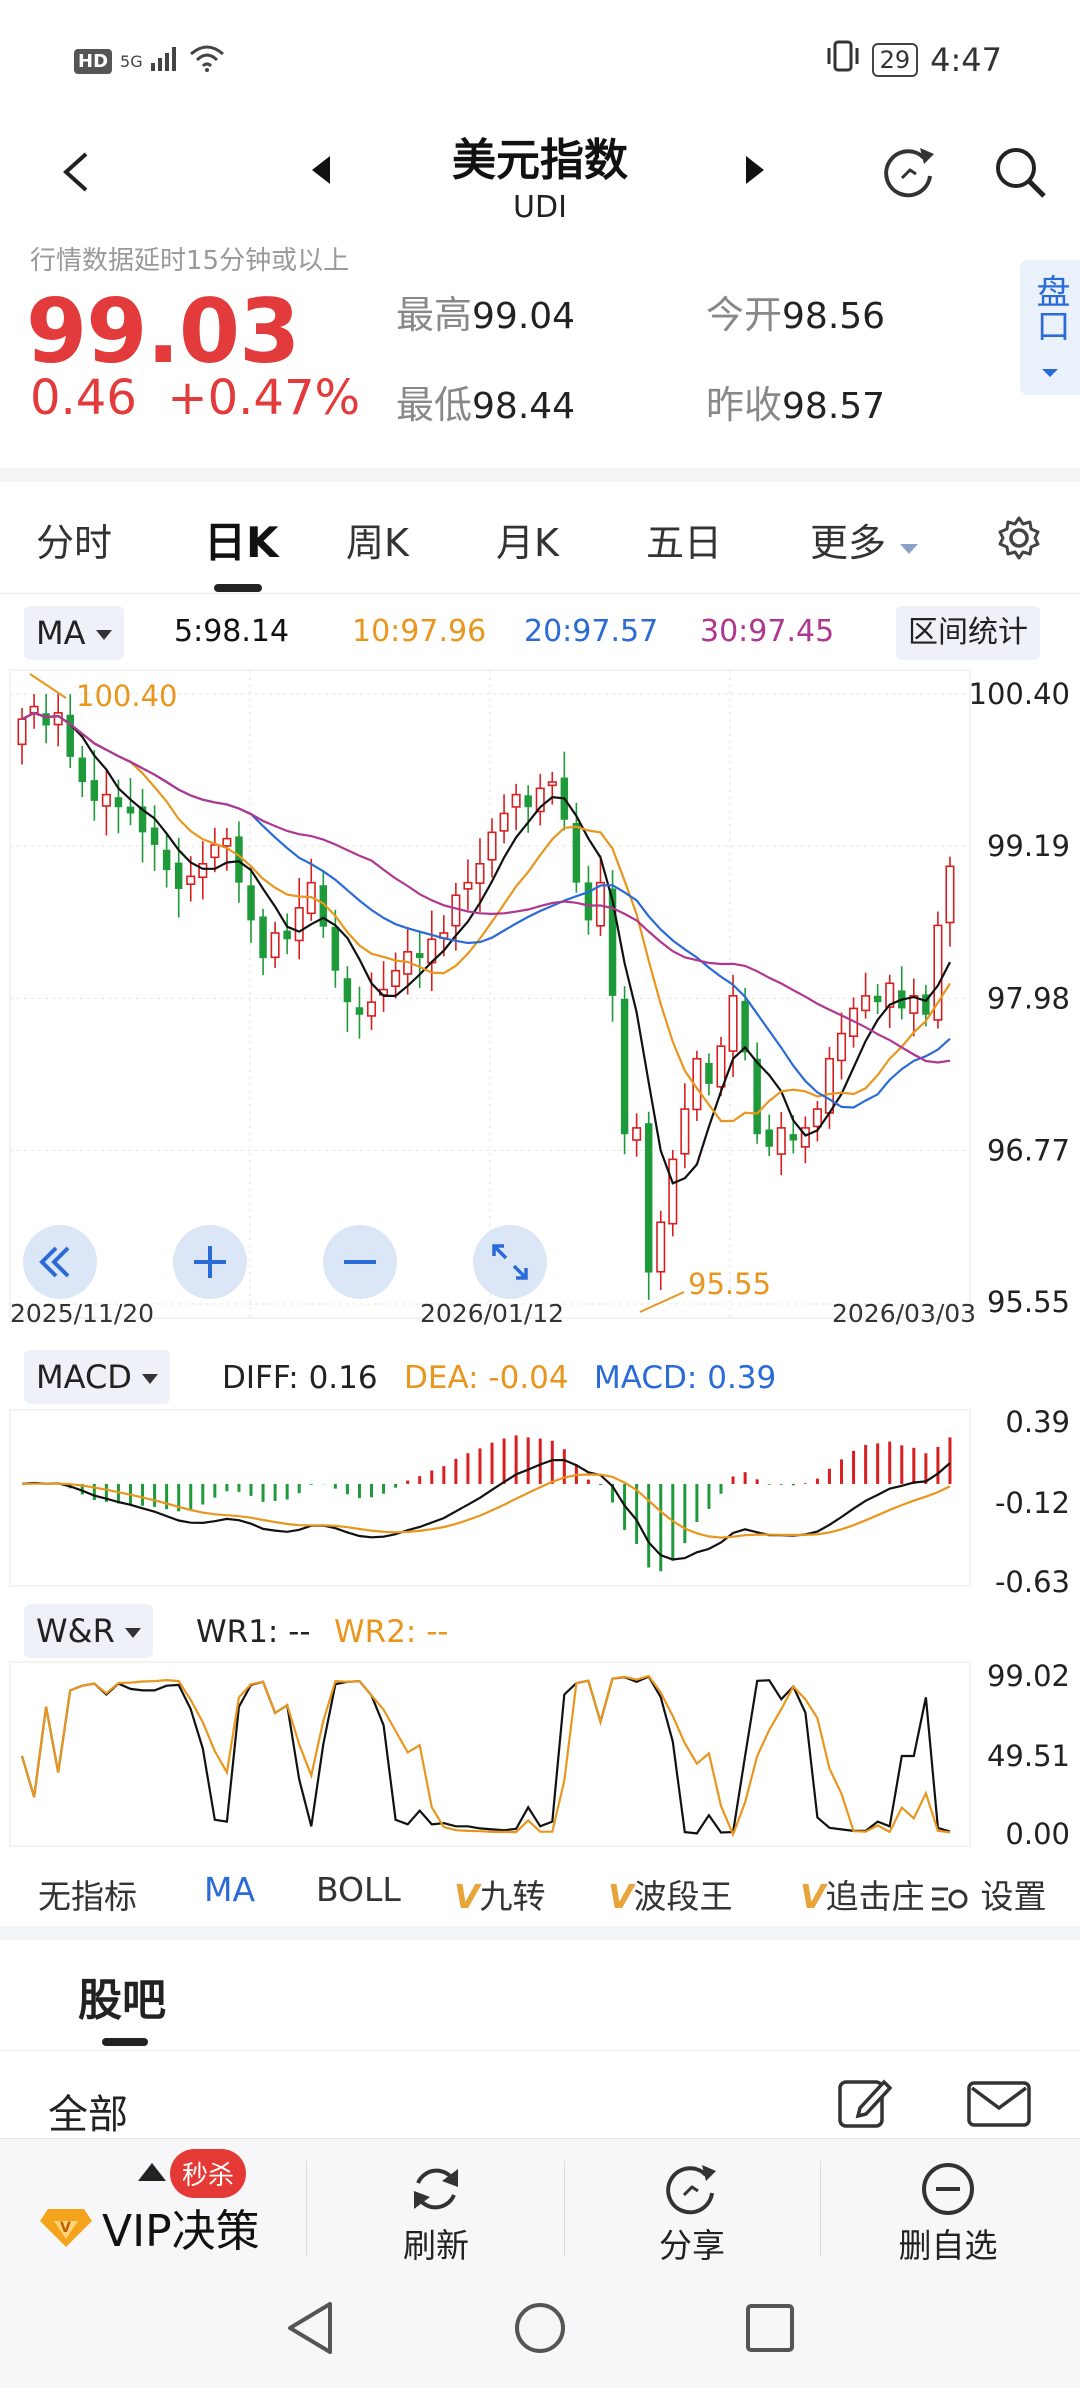 The image size is (1080, 2388). Describe the element at coordinates (1028, 1151) in the screenshot. I see `price-tick-label: 96.77` at that location.